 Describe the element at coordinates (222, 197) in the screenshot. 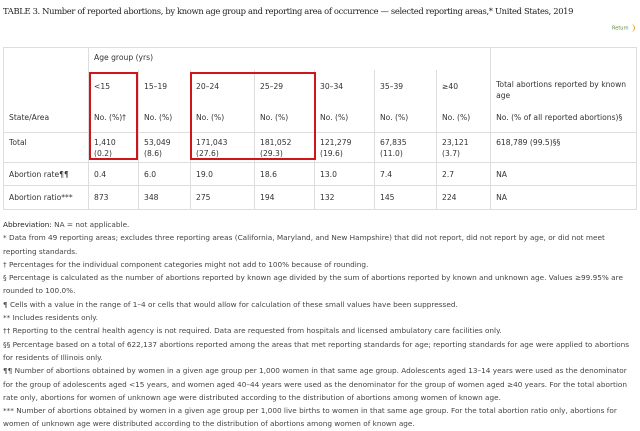

I see `data-cell: 275` at that location.